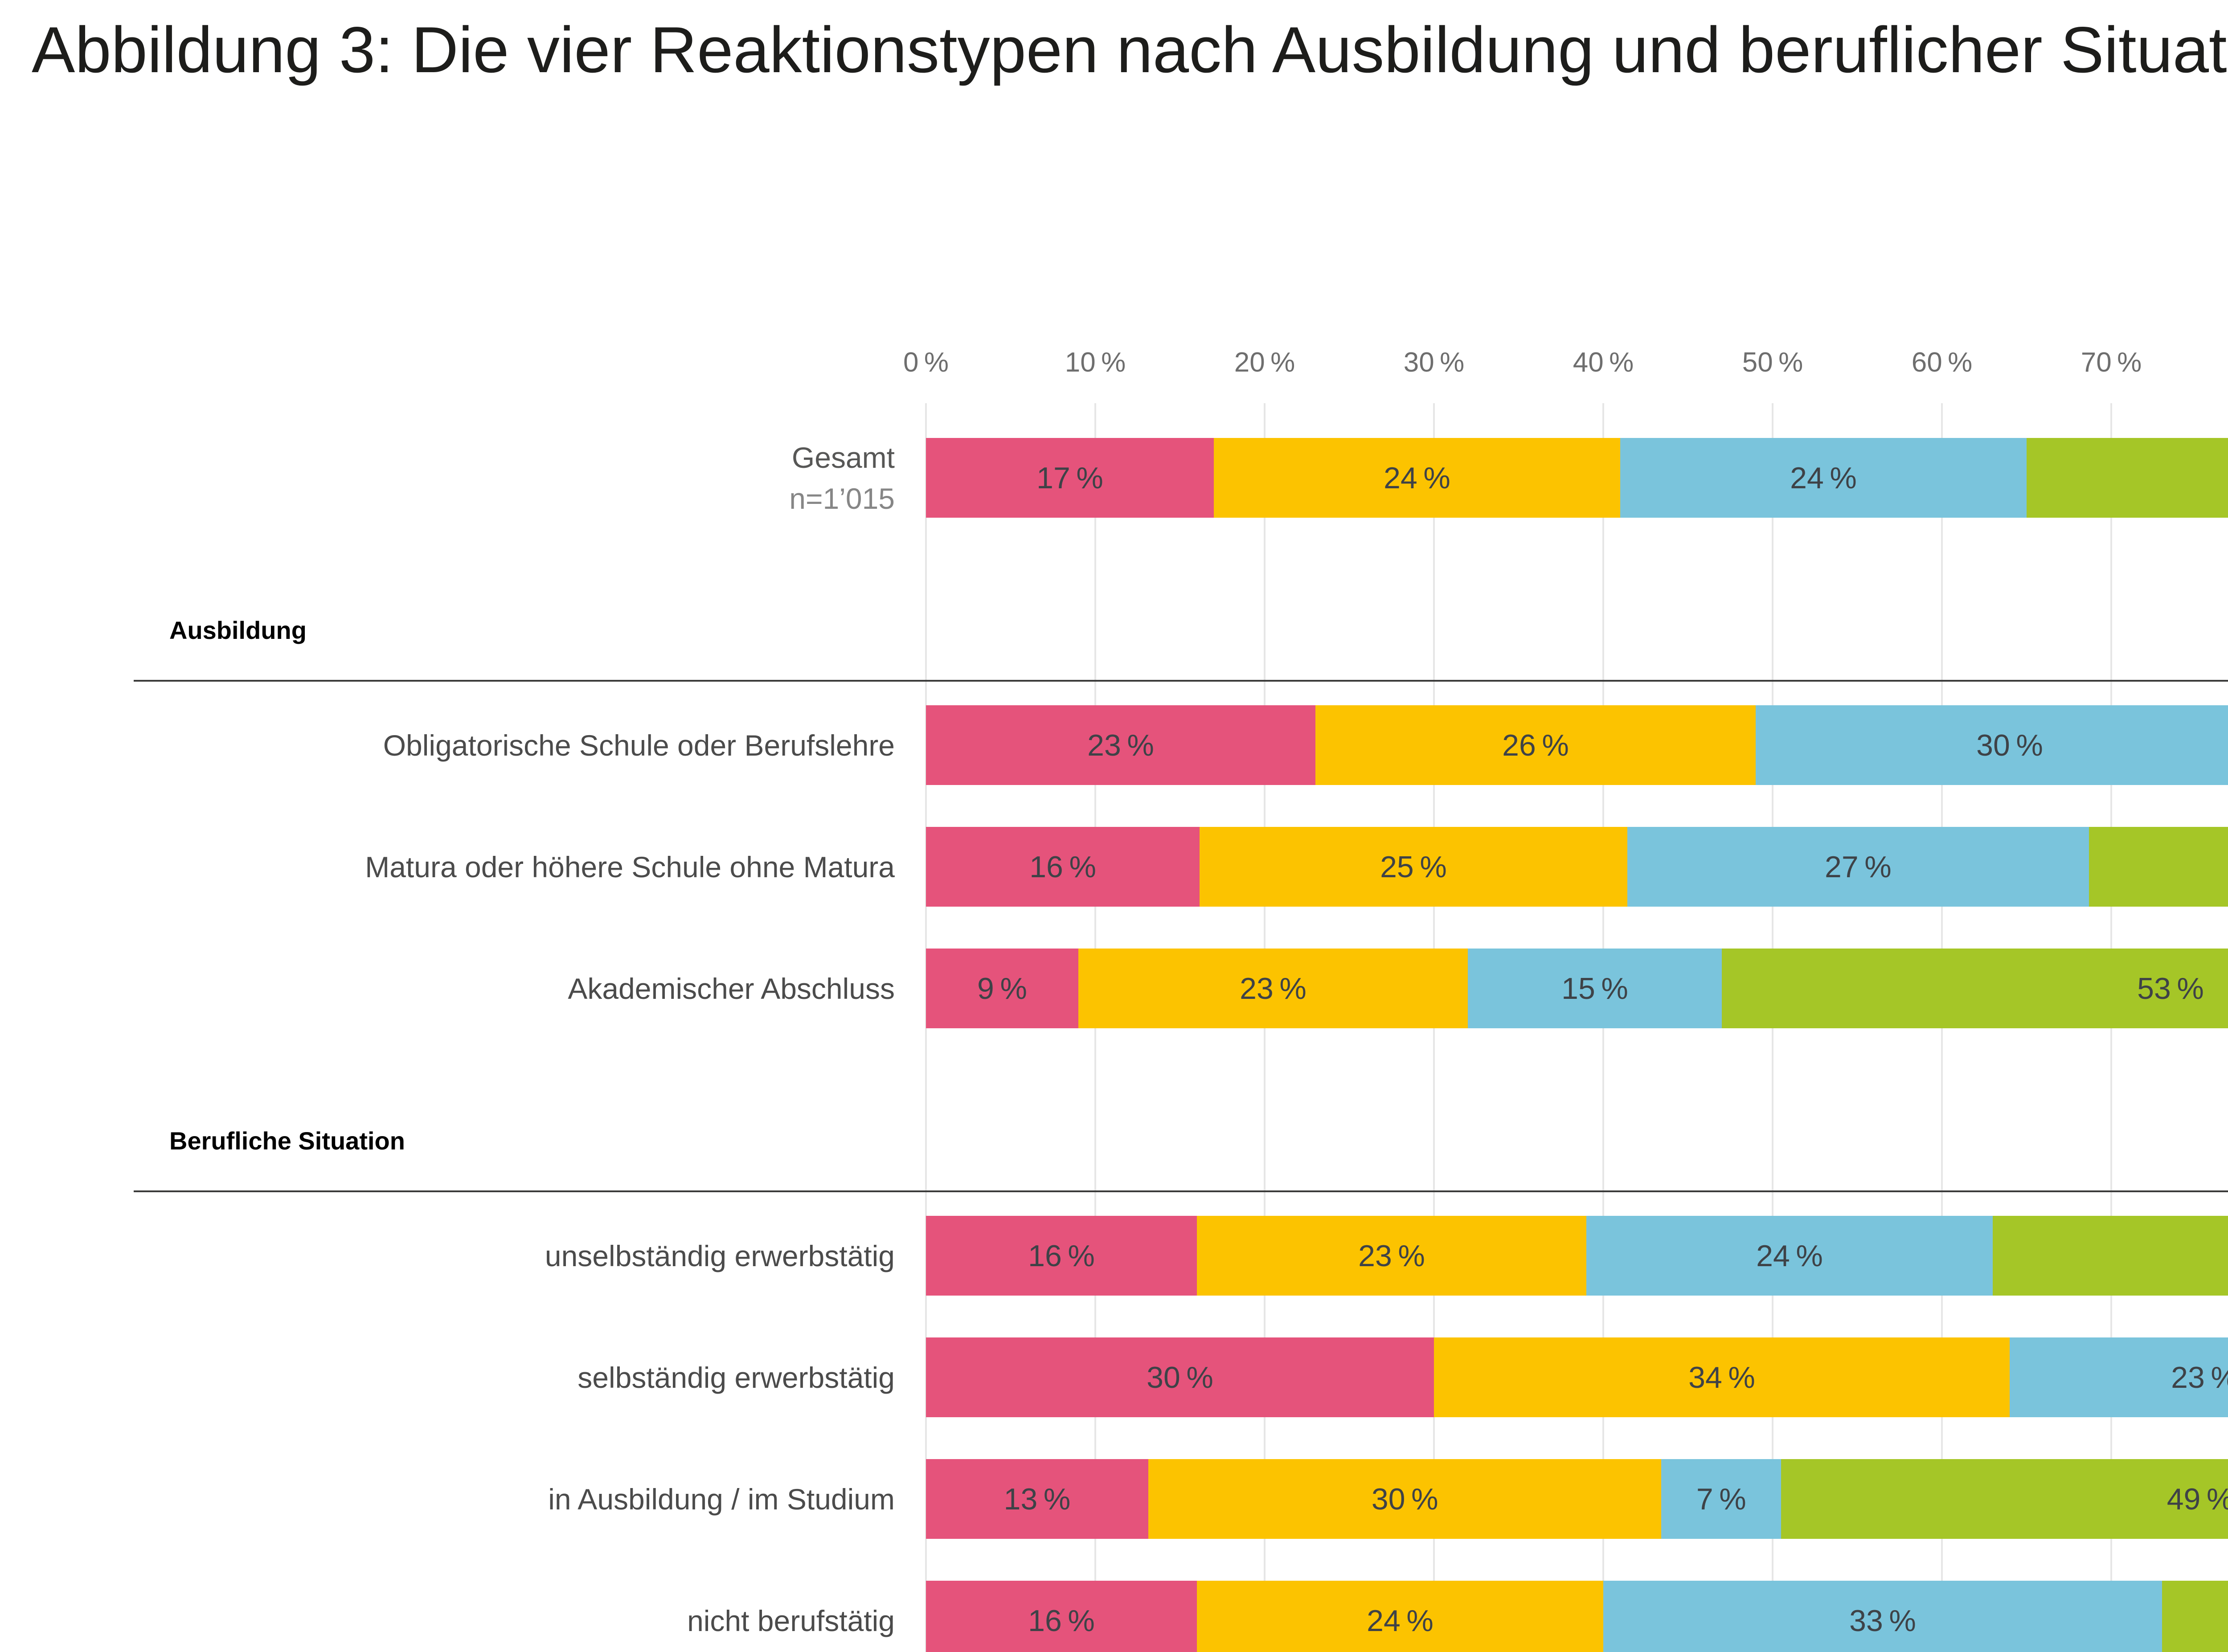 The width and height of the screenshot is (2228, 1652). I want to click on bar-segment: 9 %, so click(1002, 988).